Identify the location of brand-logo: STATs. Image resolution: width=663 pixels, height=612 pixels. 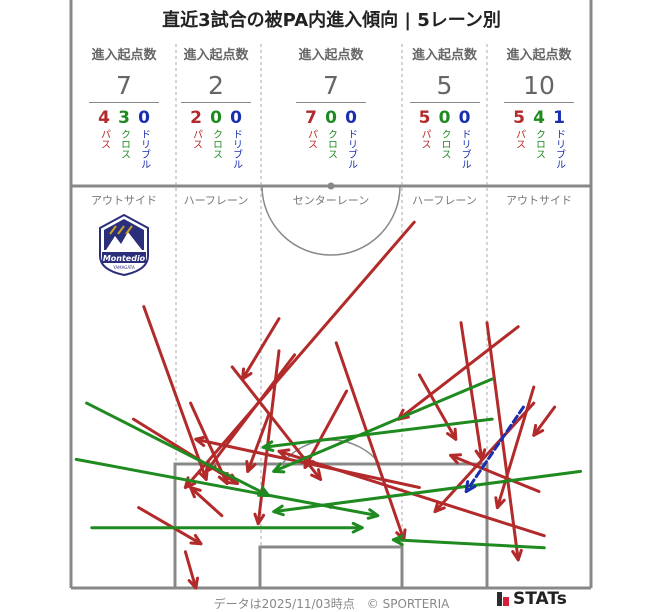
(532, 599).